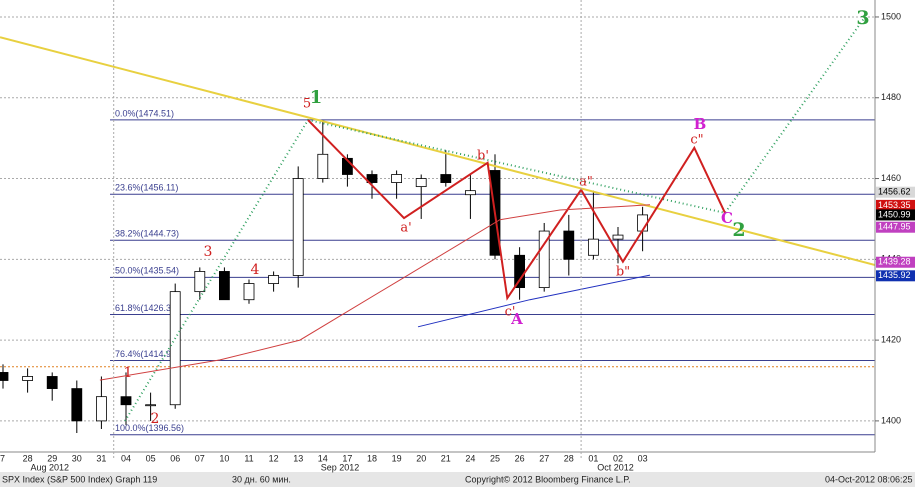 The width and height of the screenshot is (915, 487). I want to click on month-label: Aug 2012, so click(49, 467).